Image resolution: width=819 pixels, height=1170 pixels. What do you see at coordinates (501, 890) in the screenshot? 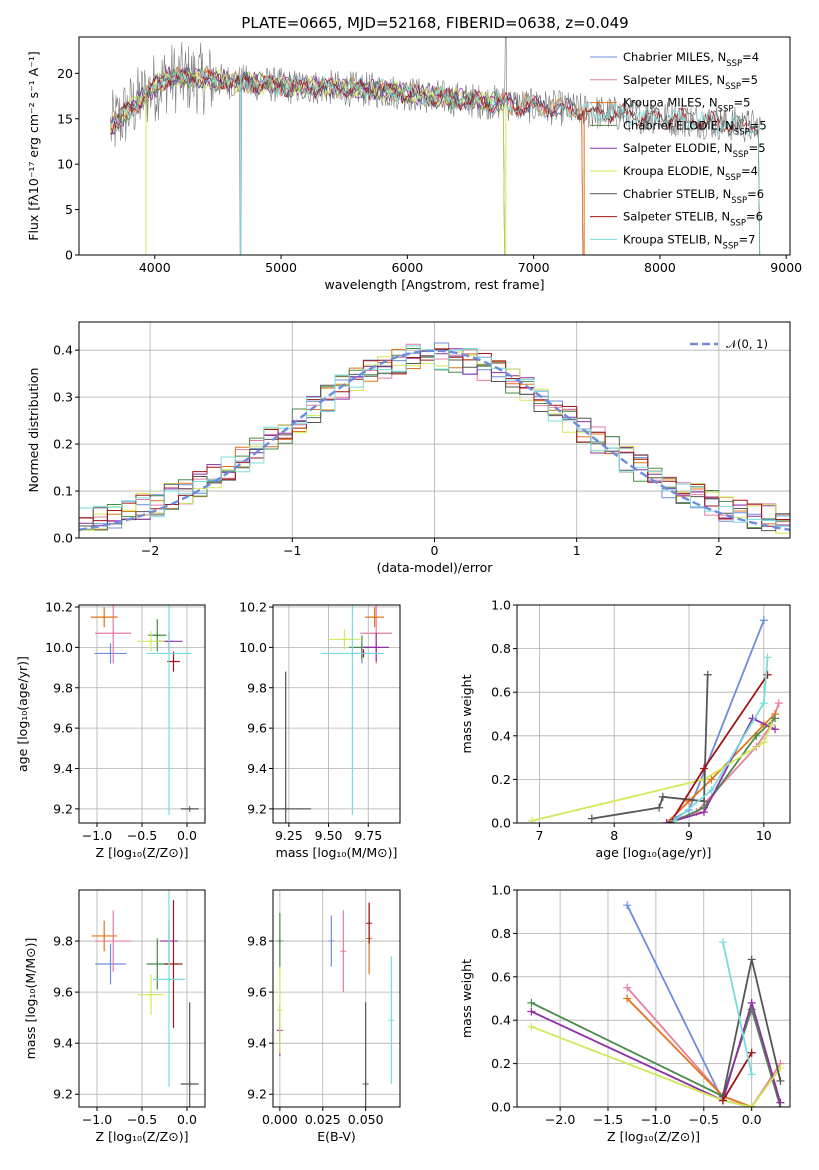
I see `y-tick-label: 1.0` at bounding box center [501, 890].